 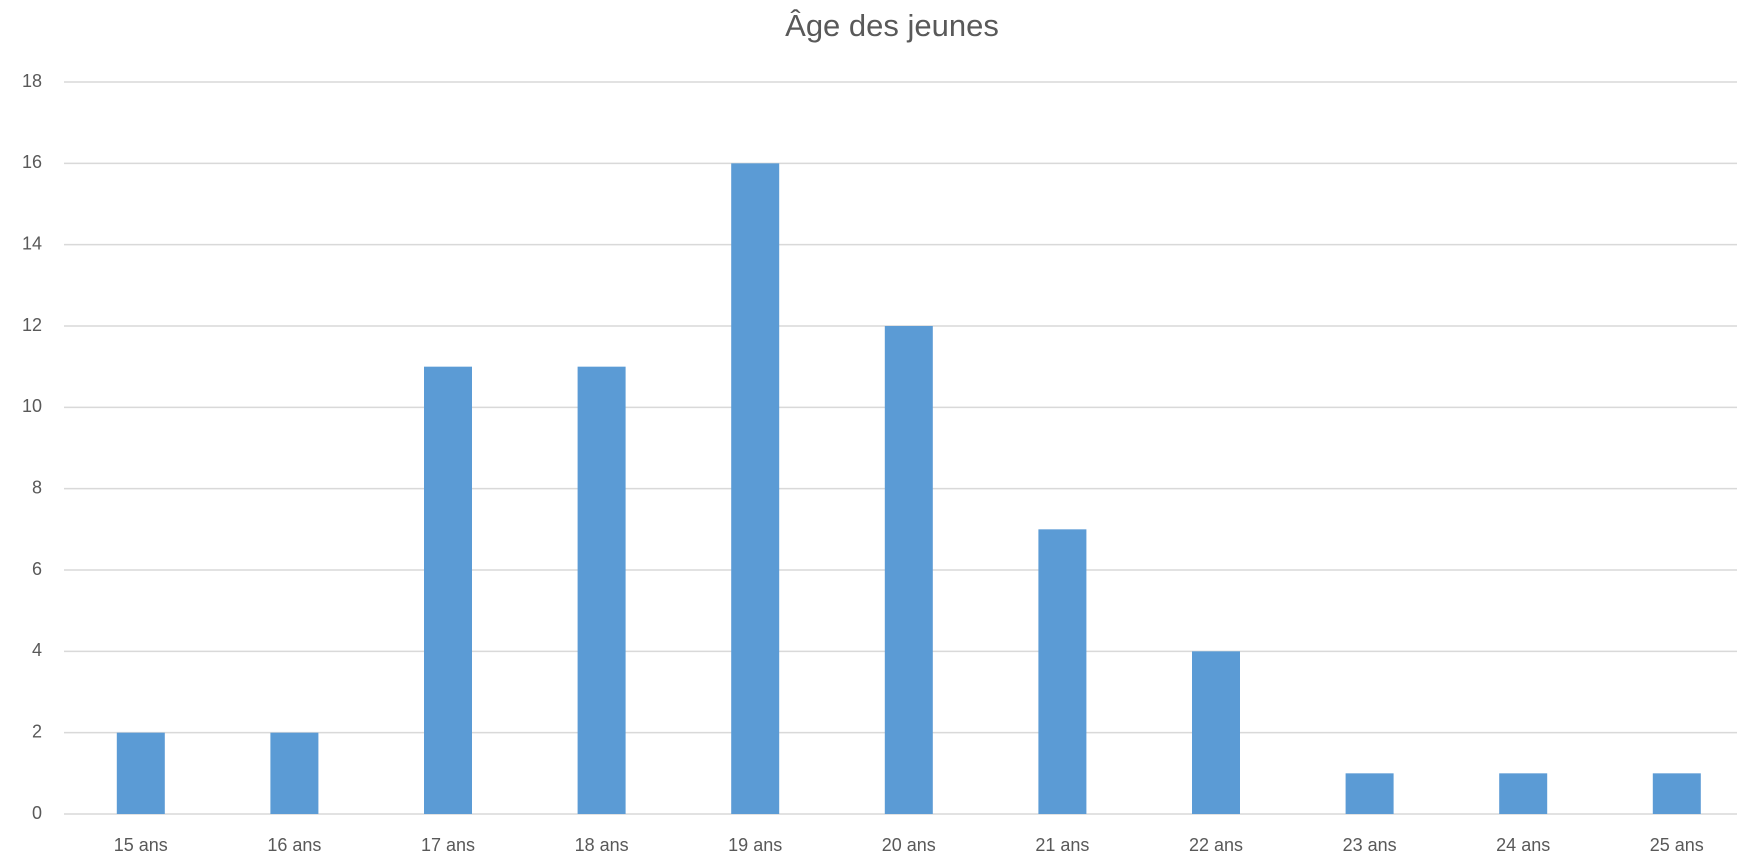 I want to click on x-tick-label: 22 ans, so click(x=1216, y=845).